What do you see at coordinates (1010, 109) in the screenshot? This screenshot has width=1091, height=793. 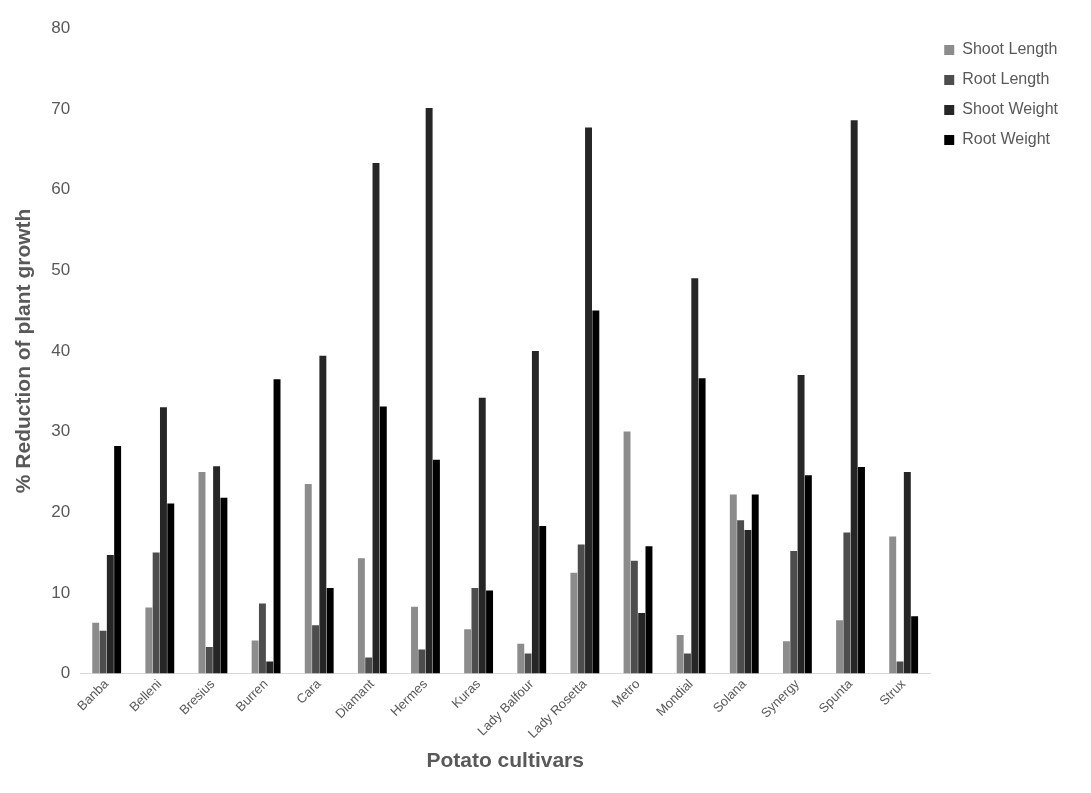 I see `legend-label: Shoot Weight` at bounding box center [1010, 109].